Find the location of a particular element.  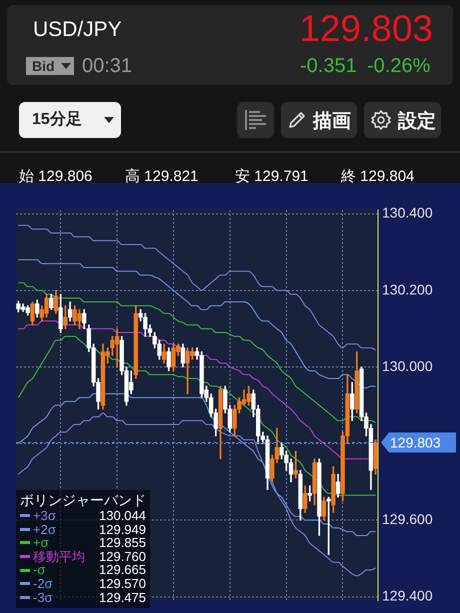

text: 高 129.821 is located at coordinates (161, 176).